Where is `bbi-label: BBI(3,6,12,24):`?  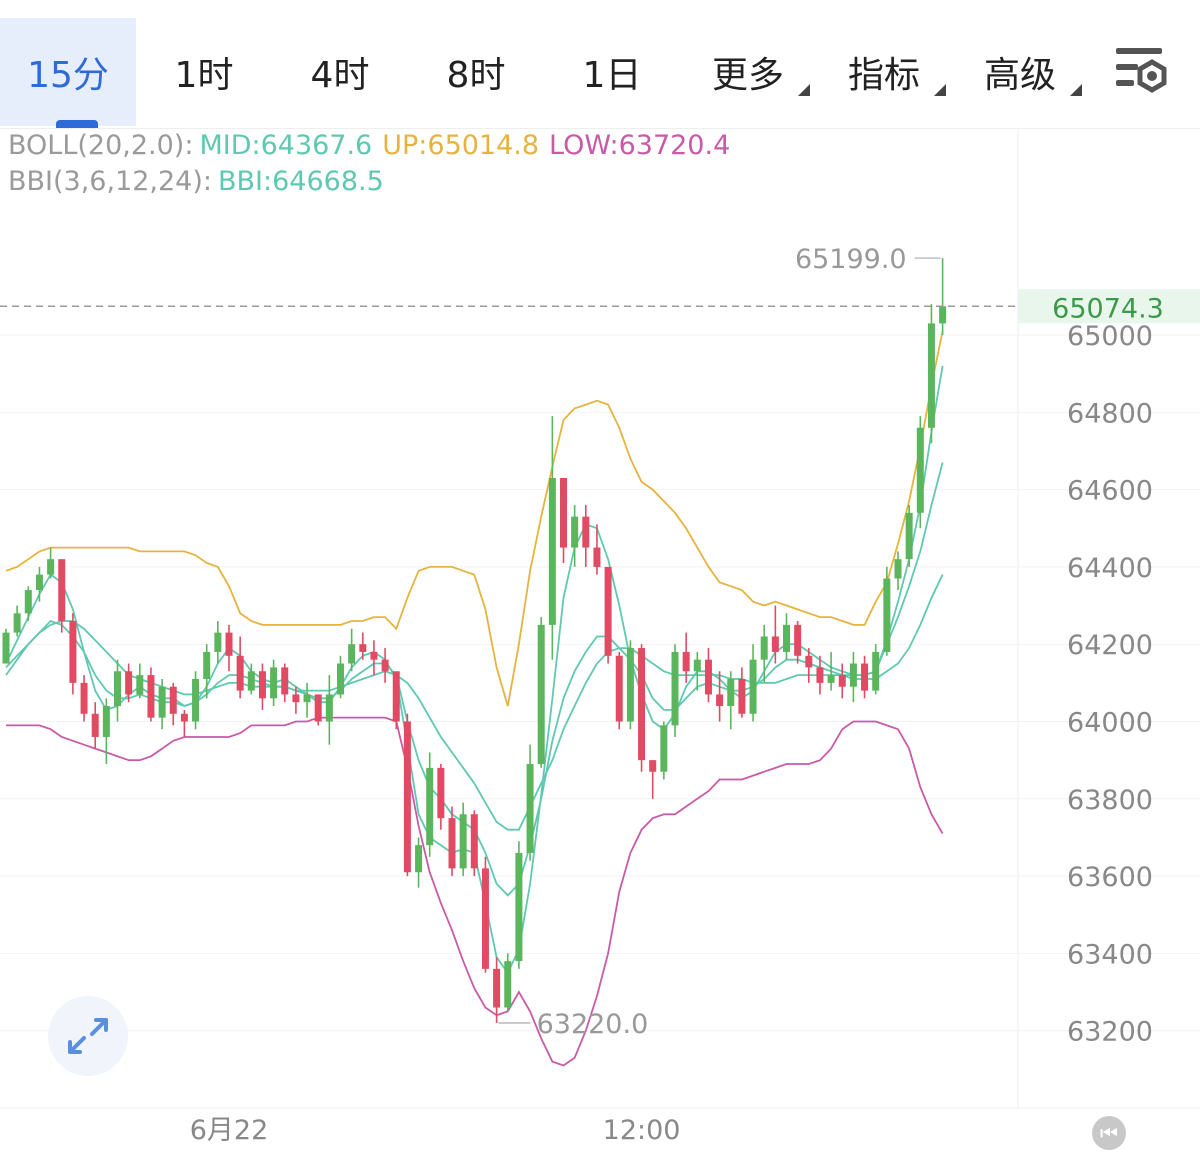
bbi-label: BBI(3,6,12,24): is located at coordinates (110, 181).